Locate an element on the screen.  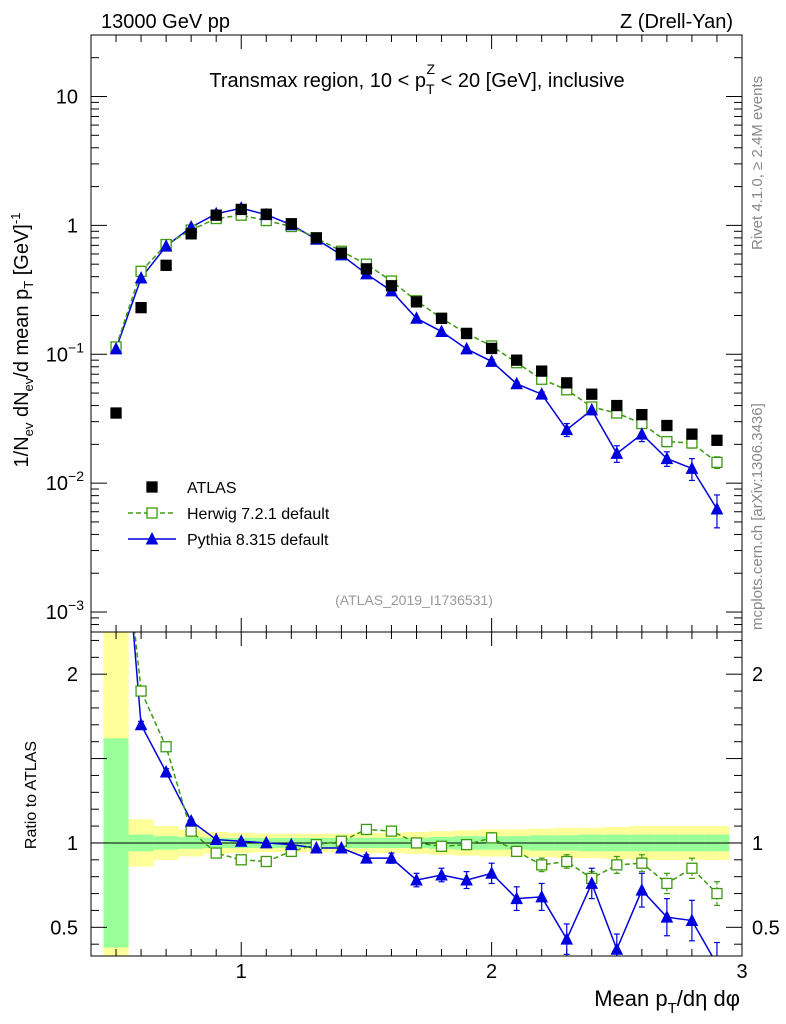
ratio-y-tick-label: 0.5 is located at coordinates (64, 928).